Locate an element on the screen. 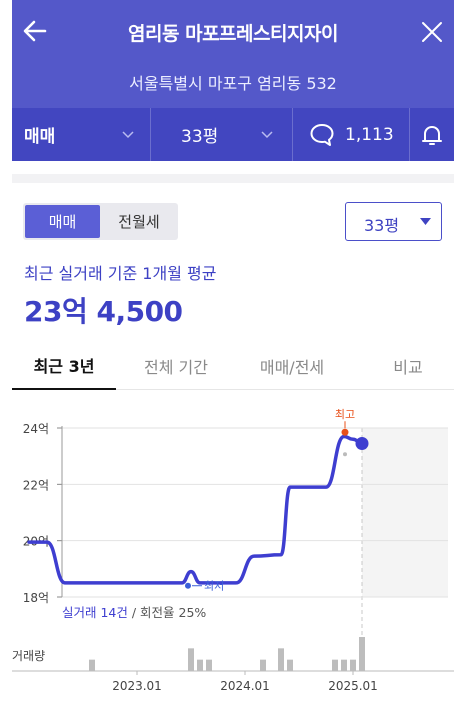  current-price-point is located at coordinates (362, 443).